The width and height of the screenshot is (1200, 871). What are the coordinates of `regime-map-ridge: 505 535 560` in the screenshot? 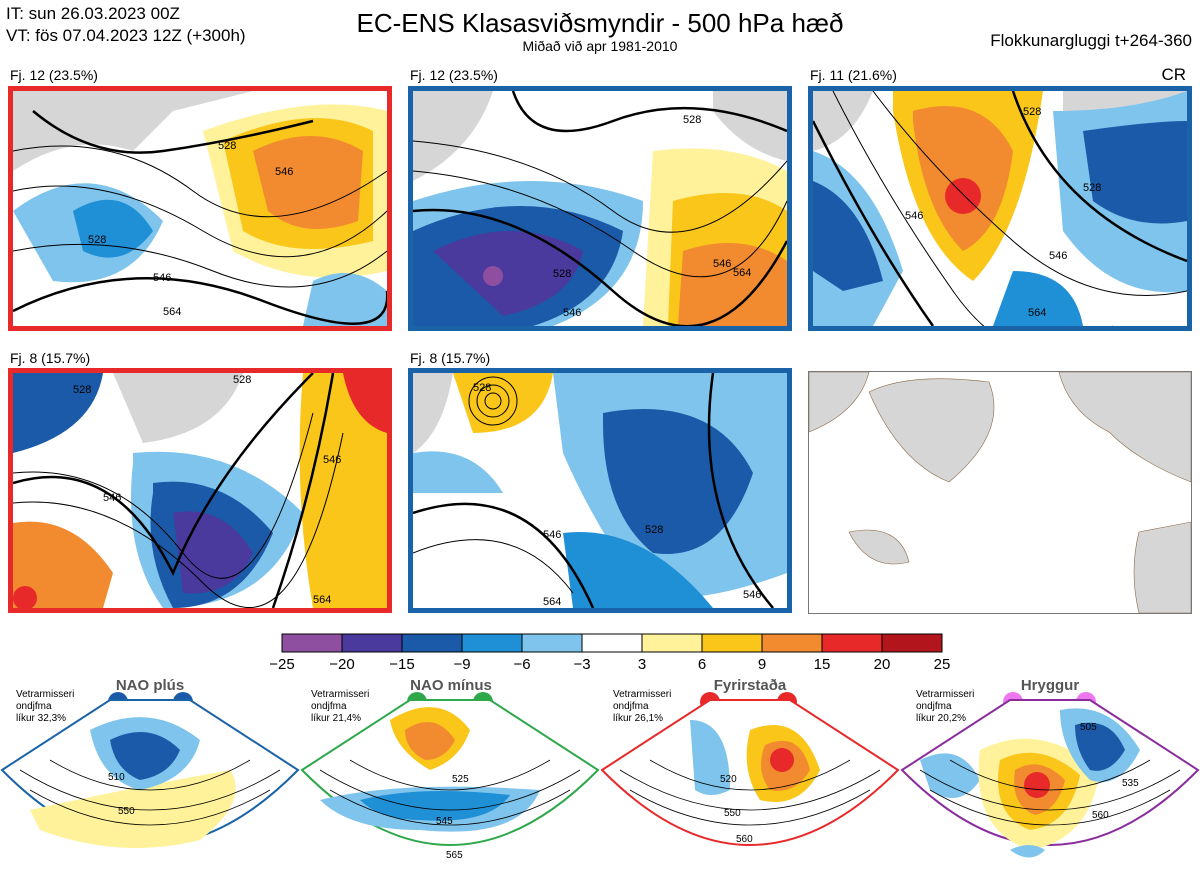 It's located at (1050, 778).